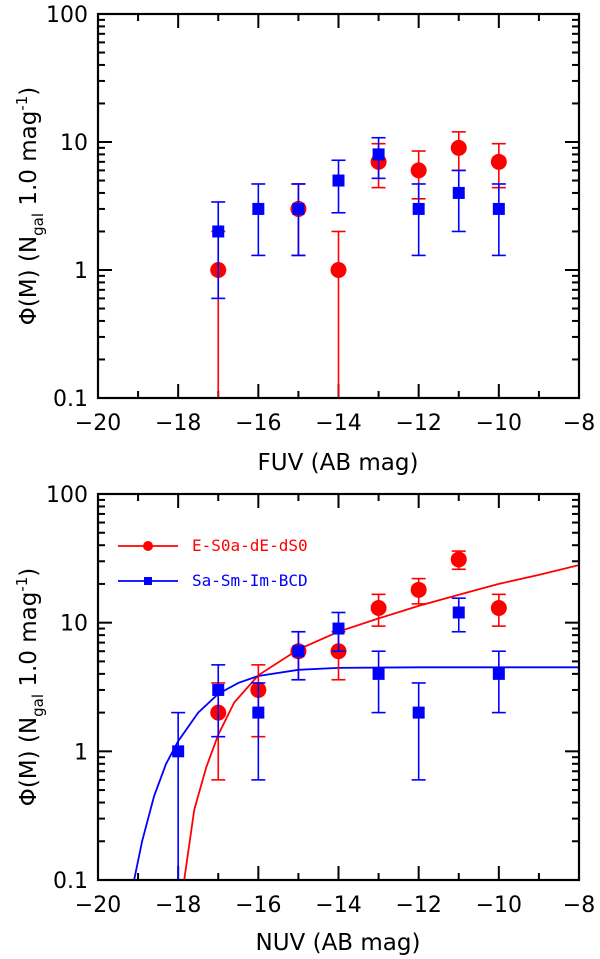  I want to click on nuv-x-axis-label: NUV (AB mag), so click(338, 943).